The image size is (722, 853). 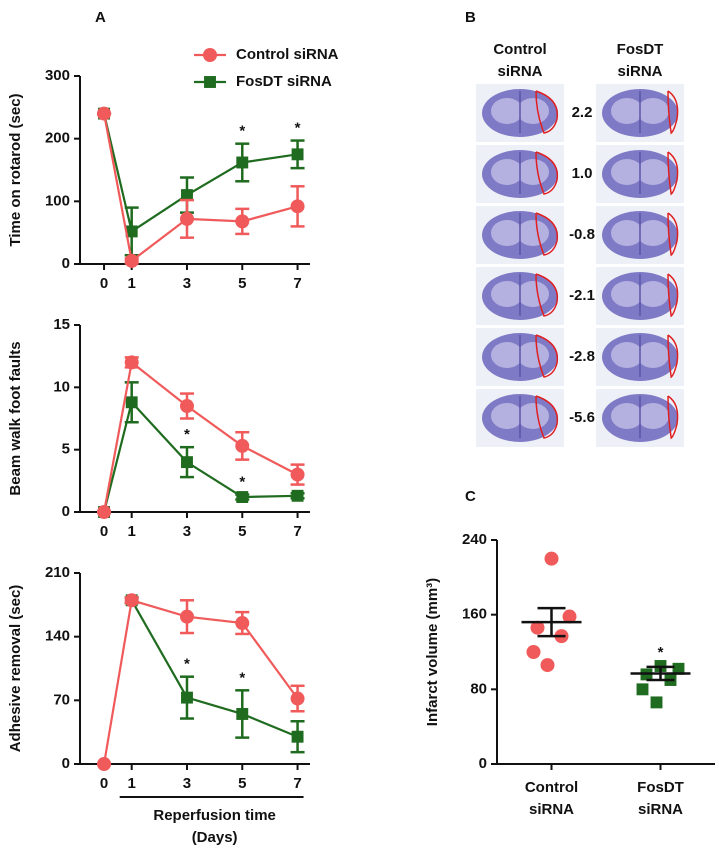 What do you see at coordinates (470, 496) in the screenshot?
I see `panel-label: C` at bounding box center [470, 496].